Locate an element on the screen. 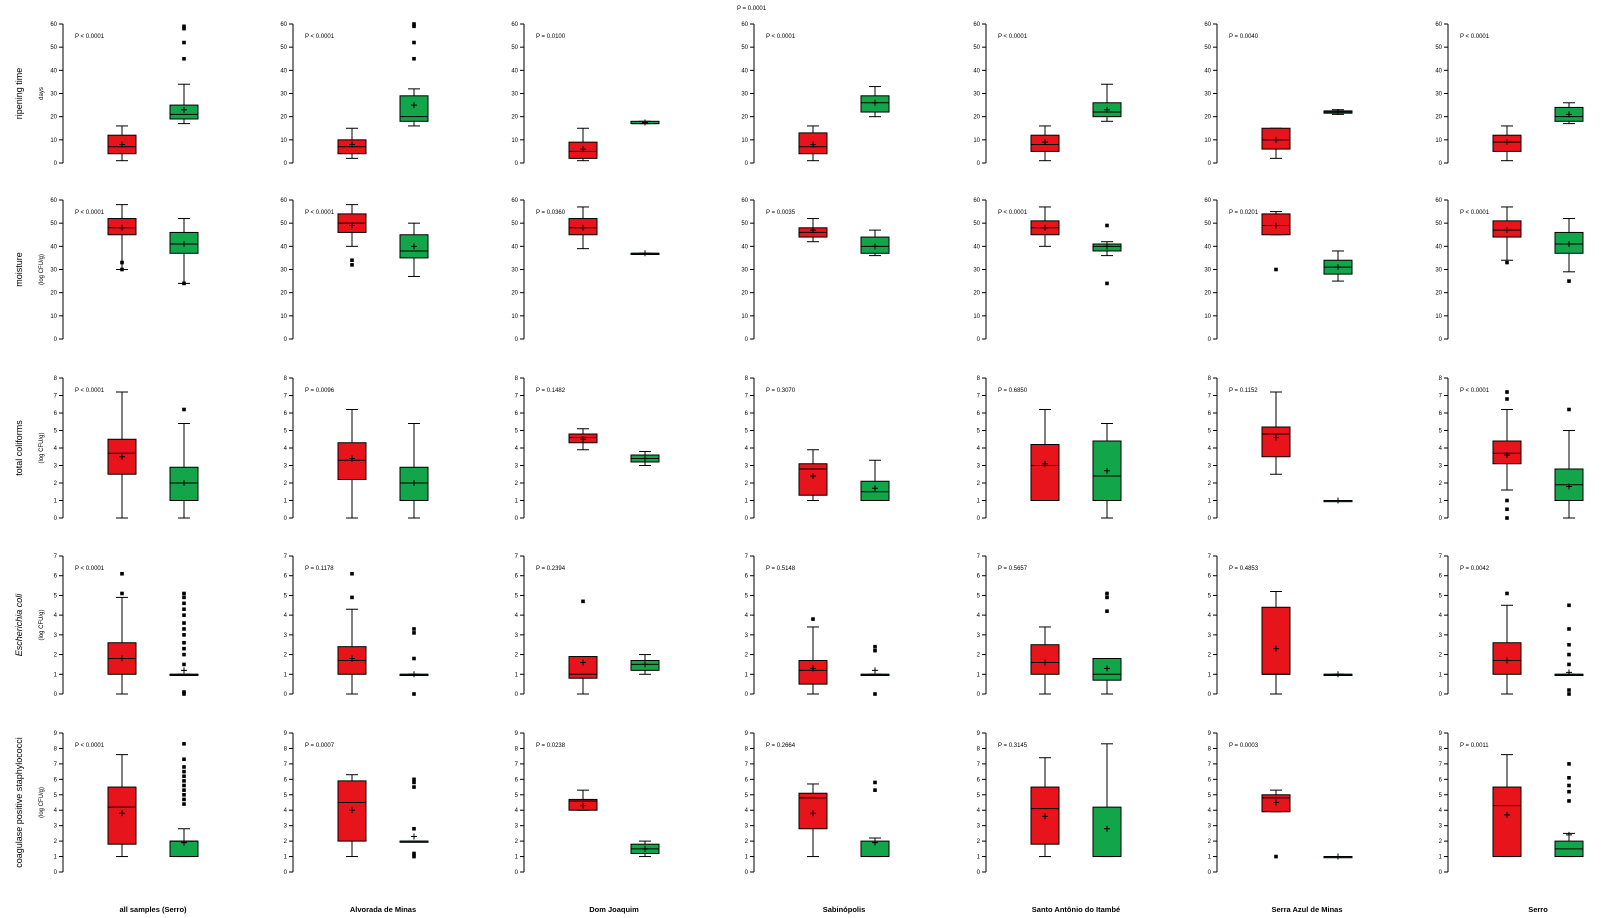 Image resolution: width=1610 pixels, height=918 pixels. panel: 0 1 2 3 4 5 6 7 P = 0.1178 is located at coordinates (356, 626).